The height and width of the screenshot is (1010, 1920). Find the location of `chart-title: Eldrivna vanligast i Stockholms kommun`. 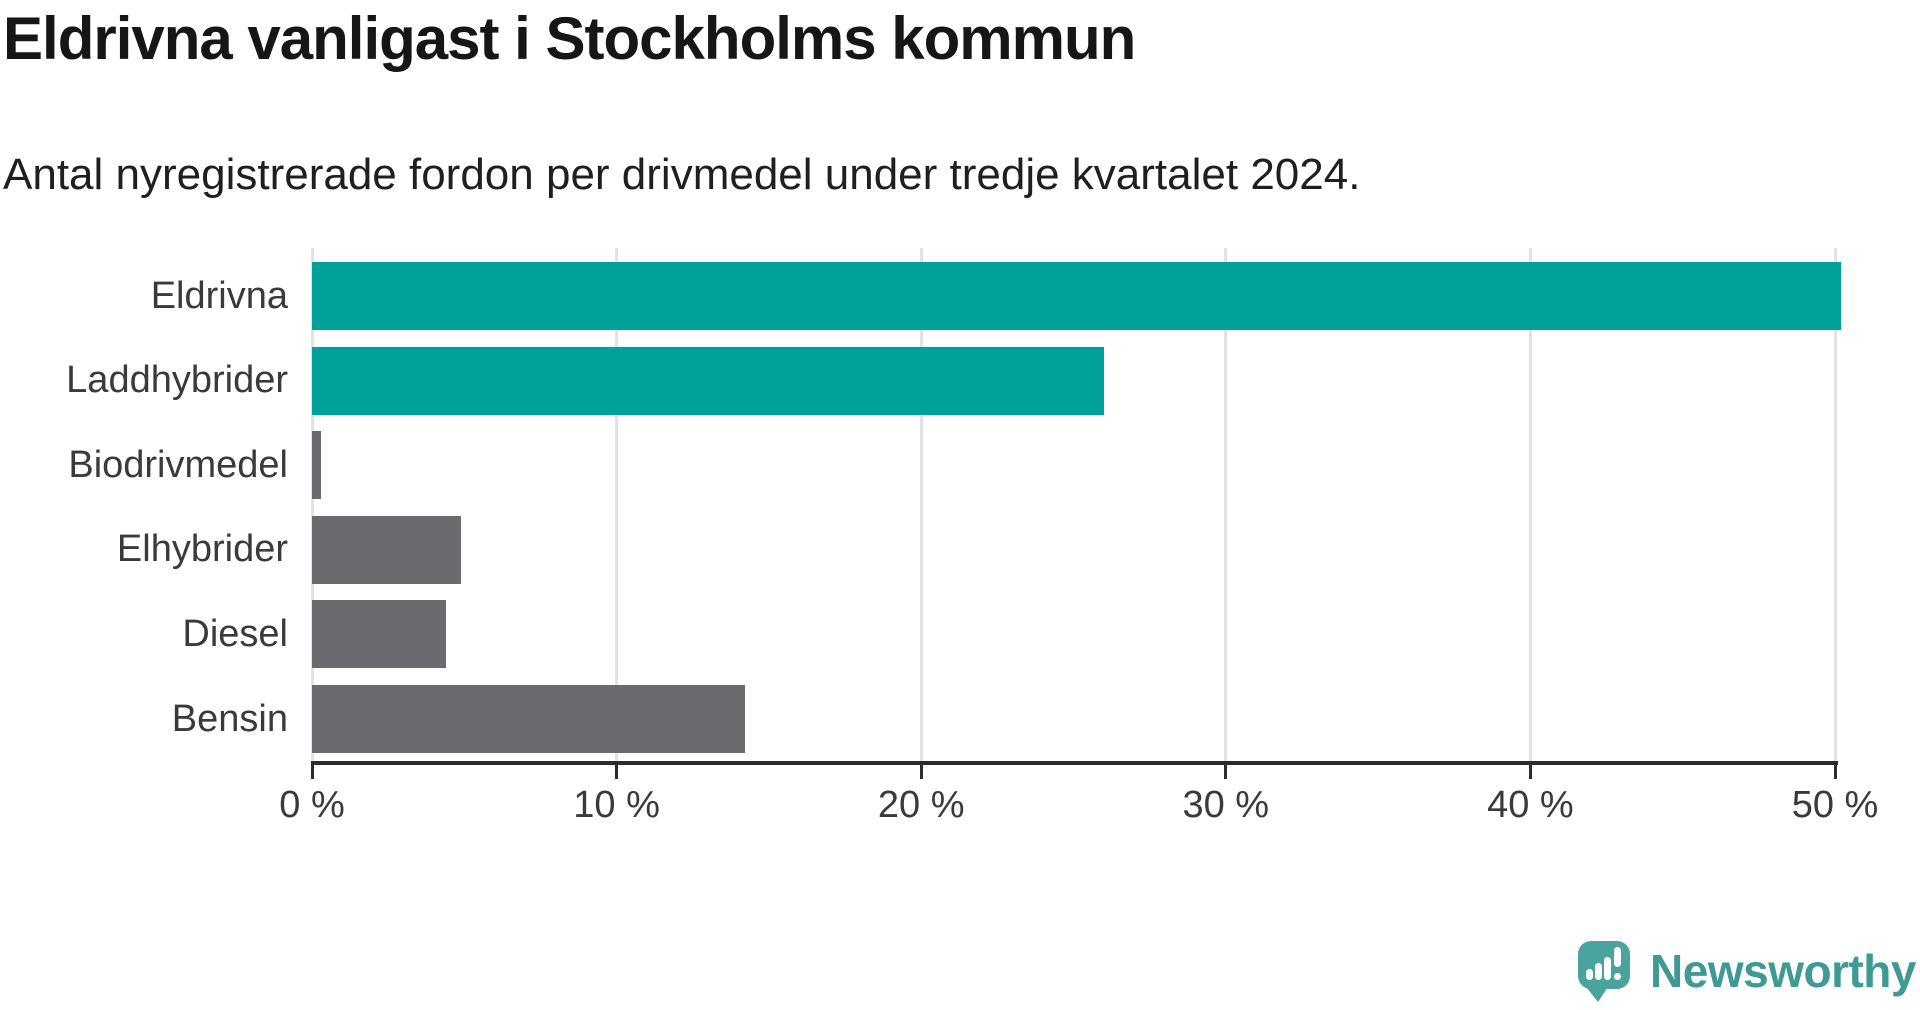

chart-title: Eldrivna vanligast i Stockholms kommun is located at coordinates (569, 38).